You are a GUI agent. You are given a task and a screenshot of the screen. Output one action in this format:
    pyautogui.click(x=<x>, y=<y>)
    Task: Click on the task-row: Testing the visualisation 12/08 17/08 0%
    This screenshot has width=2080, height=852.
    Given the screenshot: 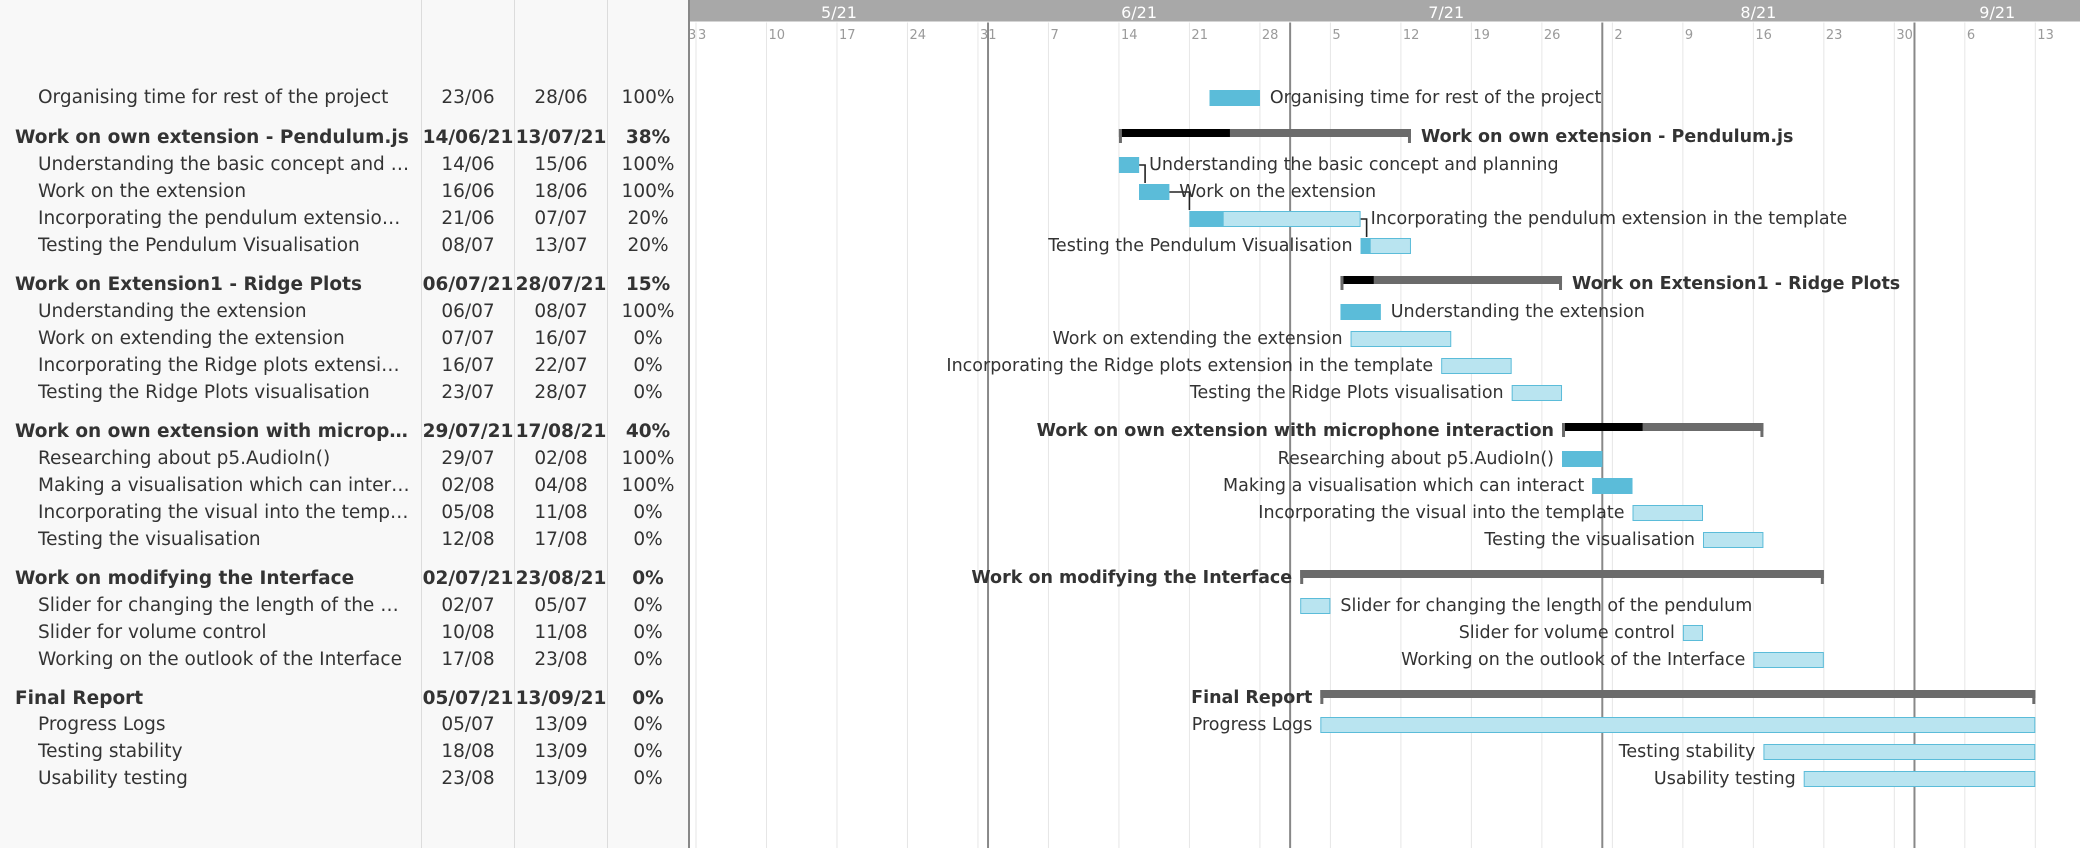 What is the action you would take?
    pyautogui.click(x=344, y=540)
    